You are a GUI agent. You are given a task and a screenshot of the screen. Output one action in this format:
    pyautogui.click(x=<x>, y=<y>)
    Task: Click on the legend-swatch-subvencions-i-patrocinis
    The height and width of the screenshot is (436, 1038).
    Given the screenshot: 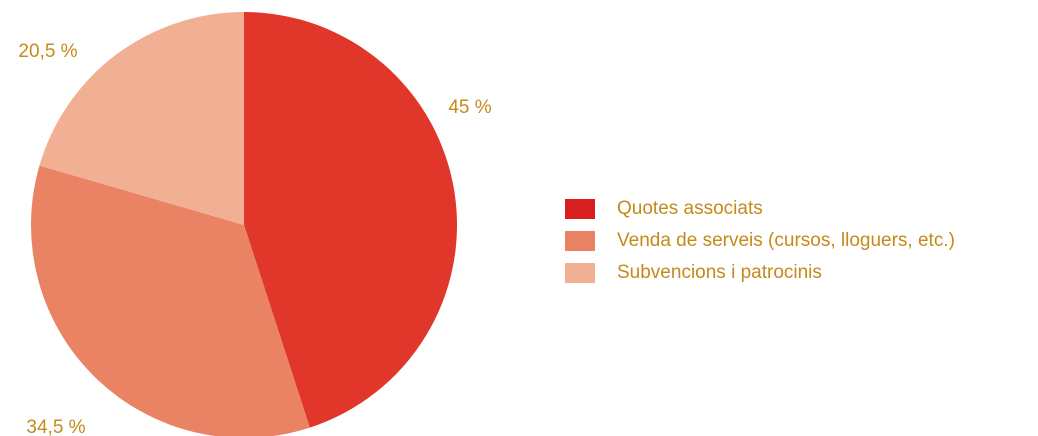 What is the action you would take?
    pyautogui.click(x=580, y=273)
    